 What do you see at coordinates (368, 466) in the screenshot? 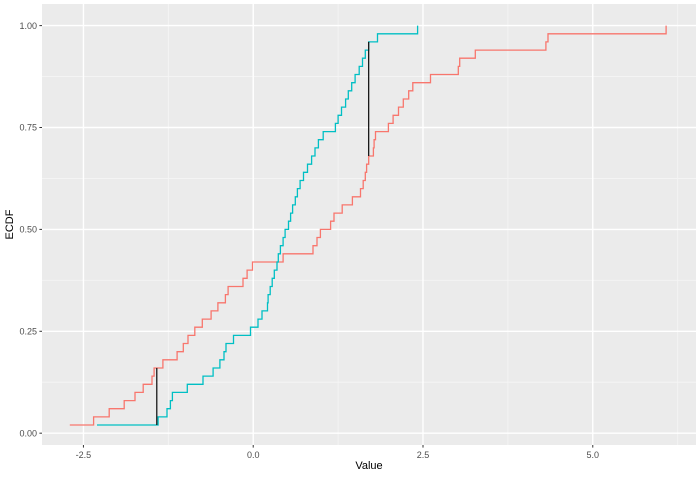
I see `x-axis-title: Value` at bounding box center [368, 466].